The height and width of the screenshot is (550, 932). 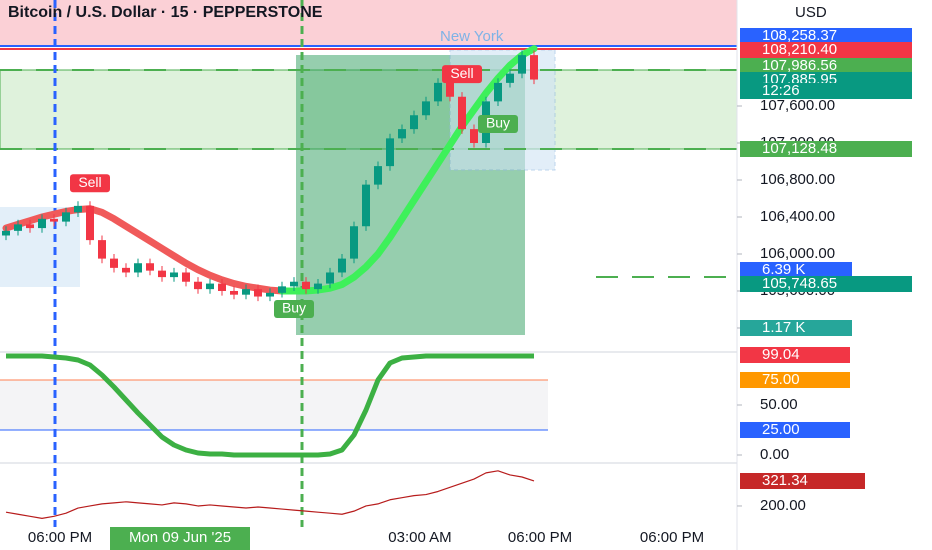 What do you see at coordinates (797, 216) in the screenshot?
I see `y-tick-label: 106,400.00` at bounding box center [797, 216].